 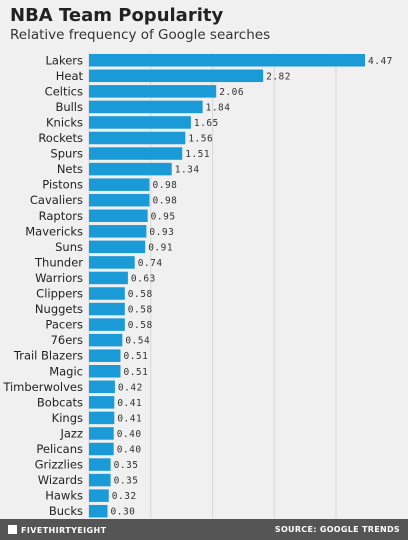 I want to click on category-label: Timberwolves, so click(x=42, y=387).